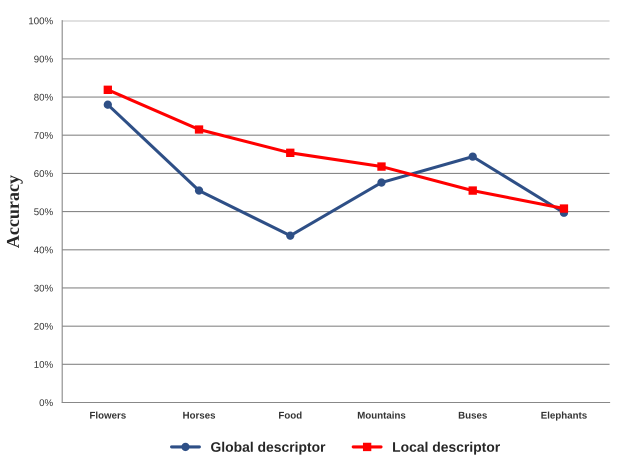 This screenshot has width=622, height=460. Describe the element at coordinates (46, 402) in the screenshot. I see `y-tick-label: 0%` at that location.